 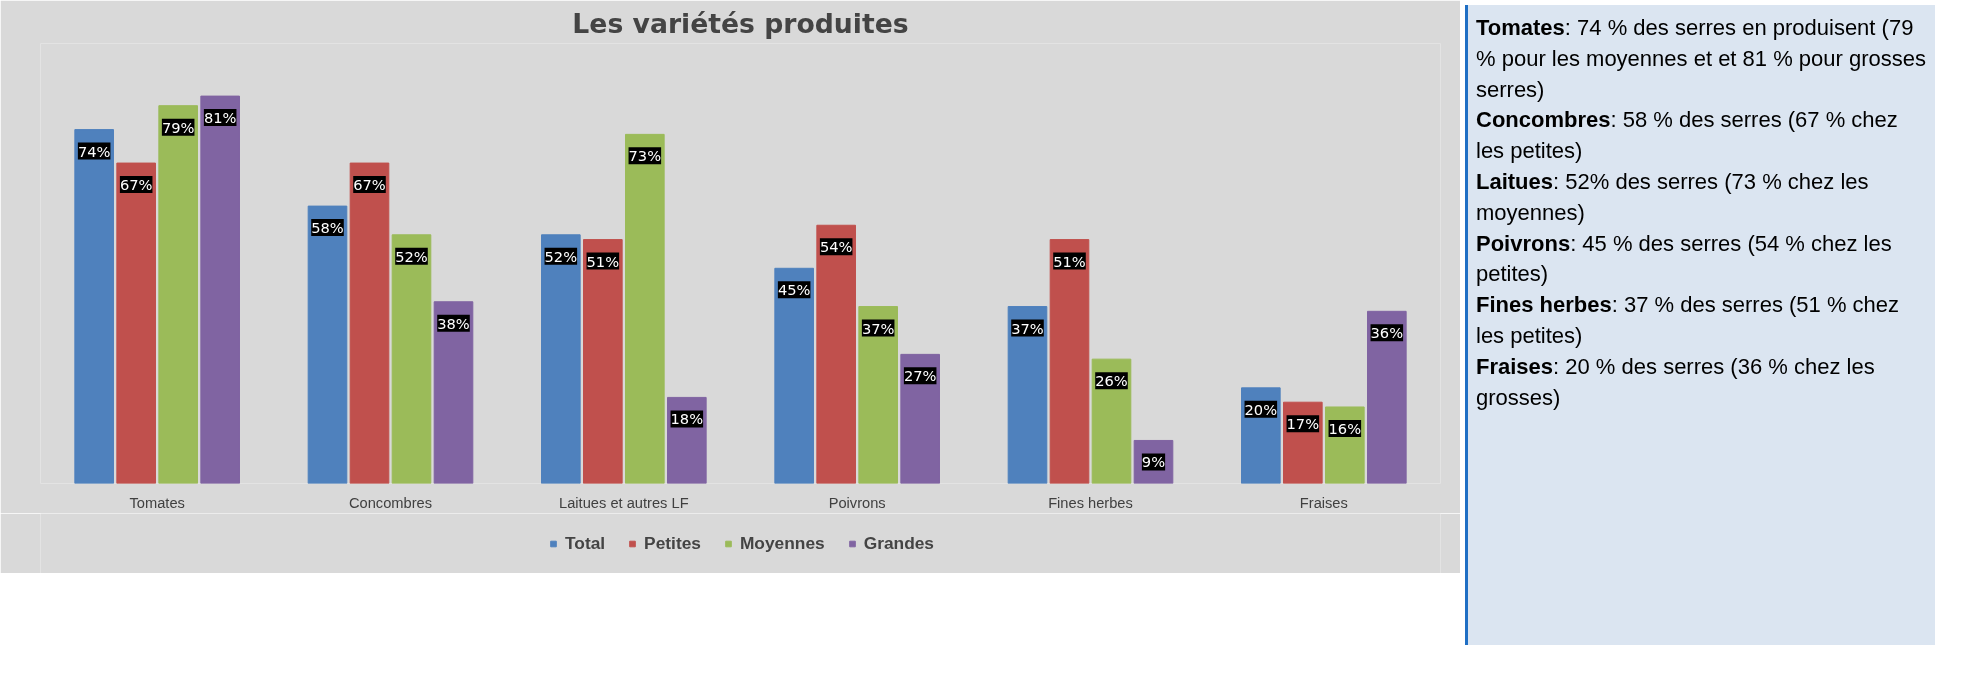 What do you see at coordinates (624, 502) in the screenshot?
I see `x-tick-label: Laitues et autres LF` at bounding box center [624, 502].